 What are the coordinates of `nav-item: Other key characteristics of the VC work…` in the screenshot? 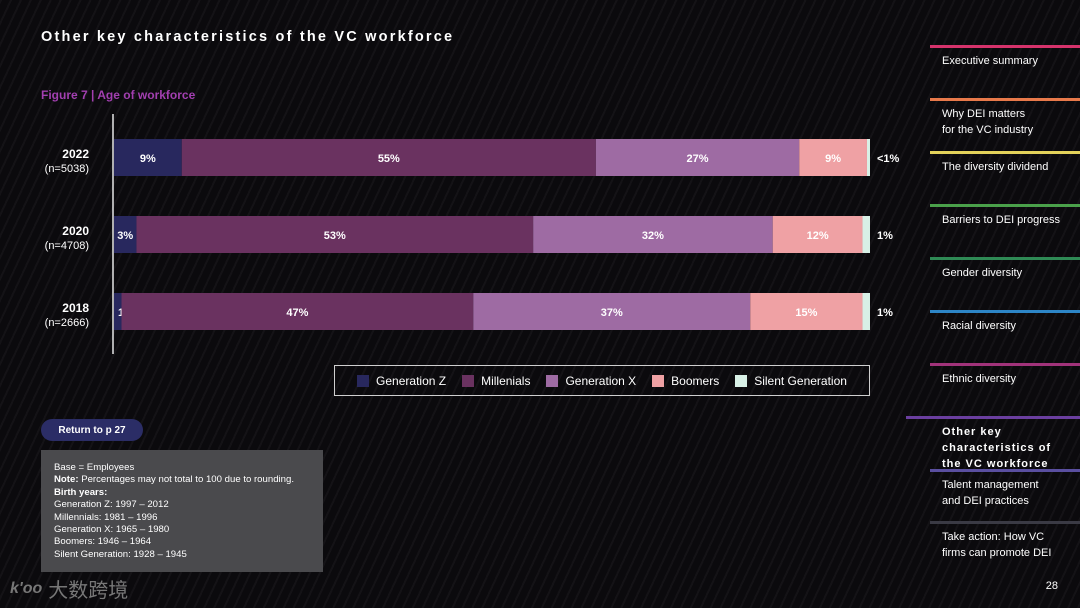 It's located at (993, 444).